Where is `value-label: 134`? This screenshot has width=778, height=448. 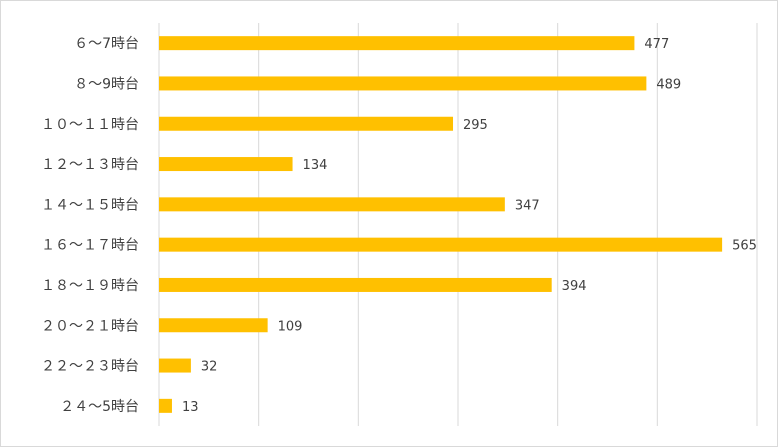
value-label: 134 is located at coordinates (315, 165).